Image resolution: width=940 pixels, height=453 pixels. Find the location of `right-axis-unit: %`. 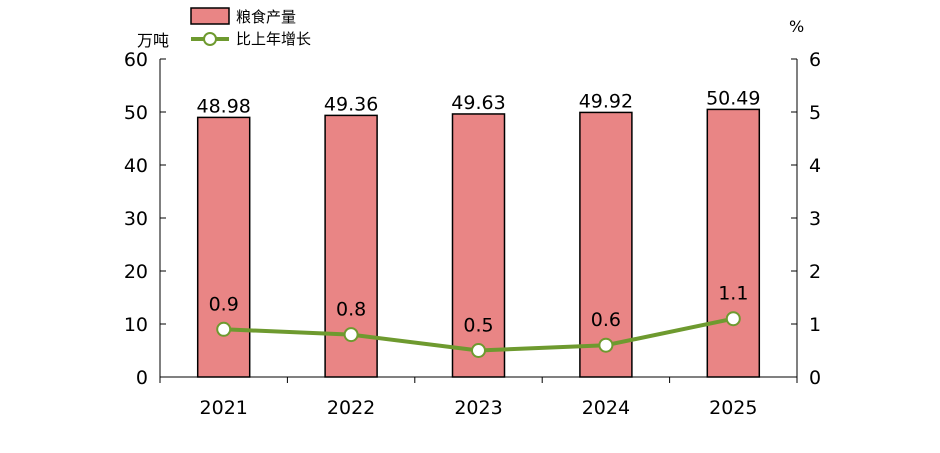

right-axis-unit: % is located at coordinates (796, 26).